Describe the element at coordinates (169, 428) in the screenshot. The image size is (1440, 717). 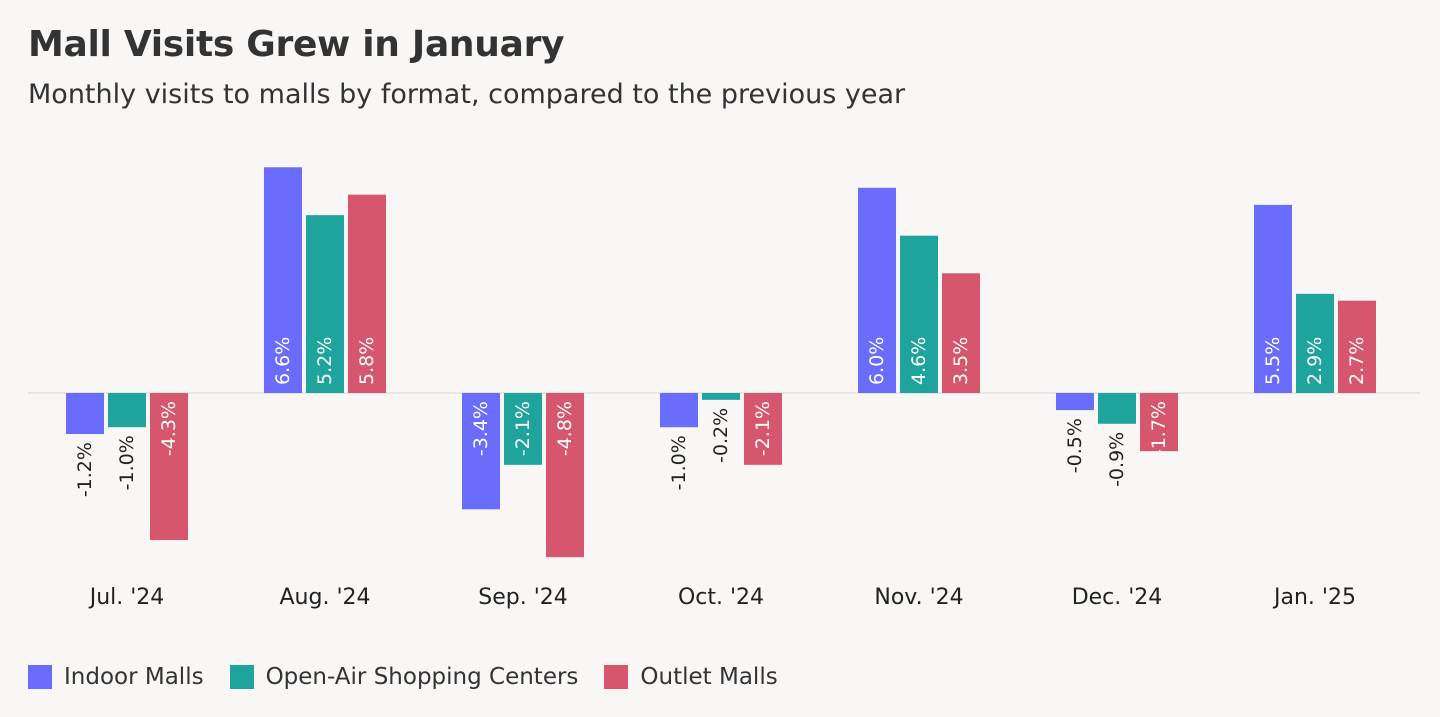
I see `data-label-outlet-malls-0: -4.3%` at that location.